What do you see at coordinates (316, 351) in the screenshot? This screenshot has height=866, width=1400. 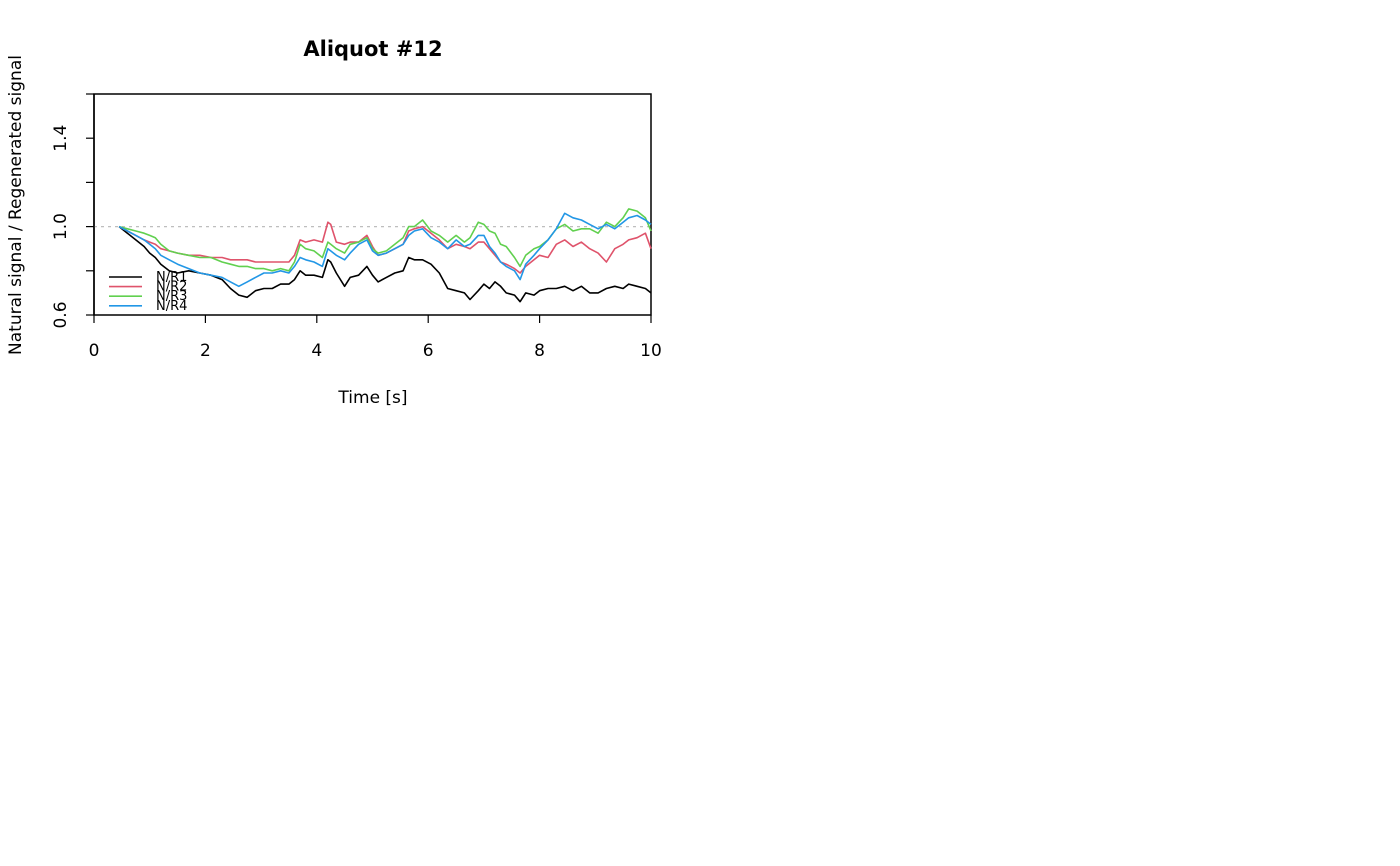 I see `x-tick-label: 4` at bounding box center [316, 351].